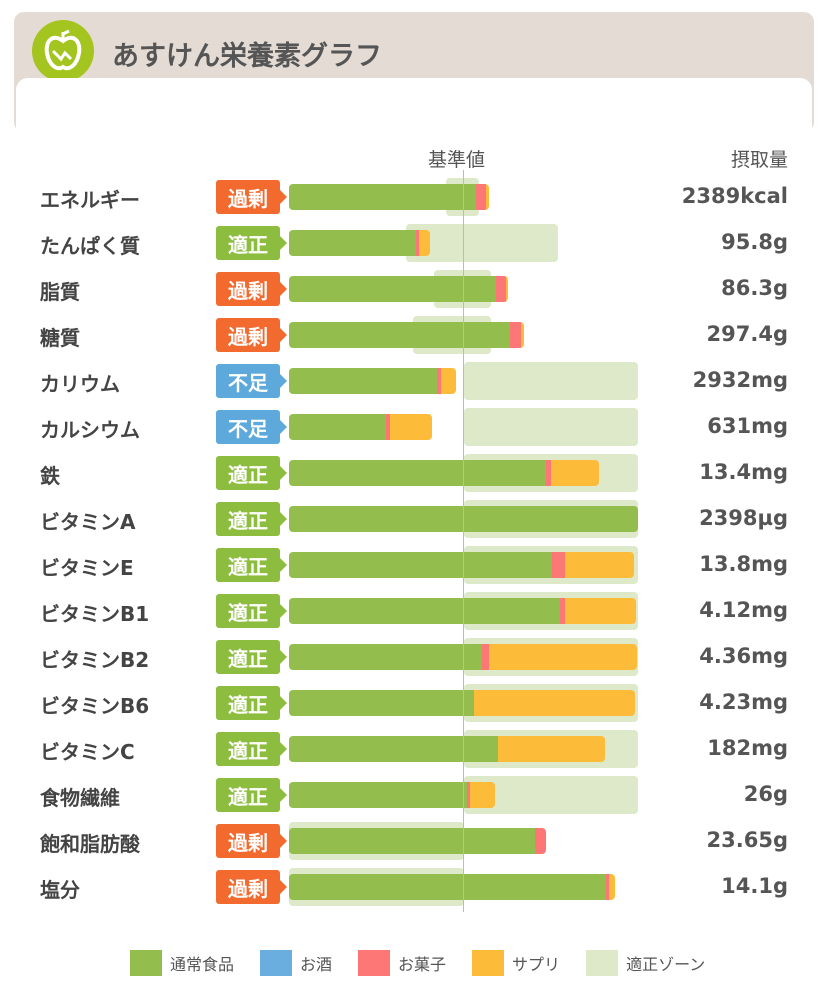  What do you see at coordinates (743, 702) in the screenshot?
I see `intake-value: 4.23mg` at bounding box center [743, 702].